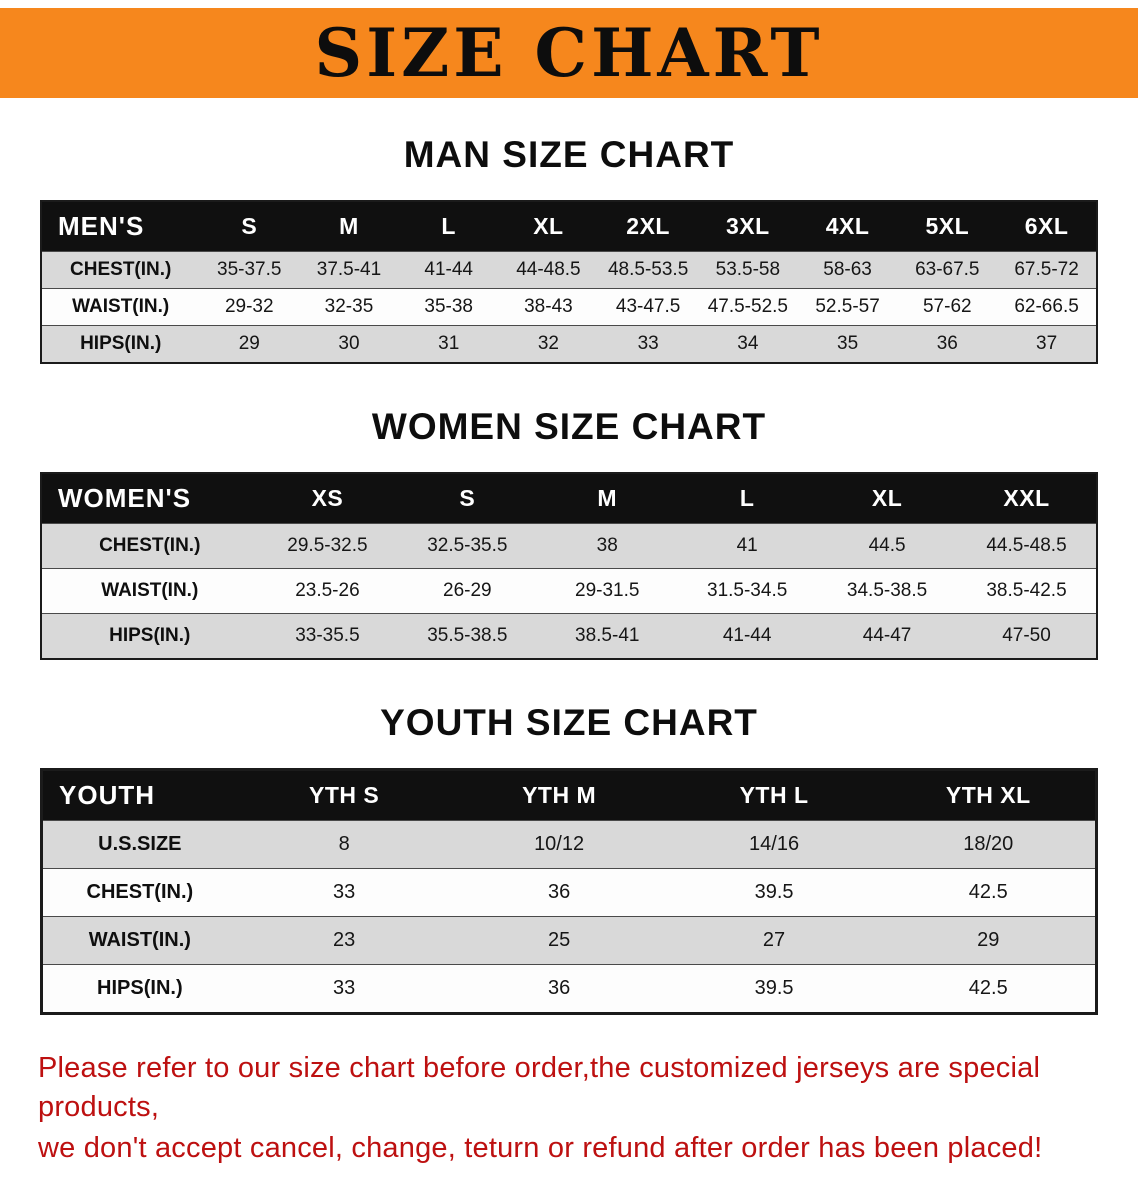 This screenshot has height=1180, width=1138. I want to click on size-column-header: 5XL, so click(947, 226).